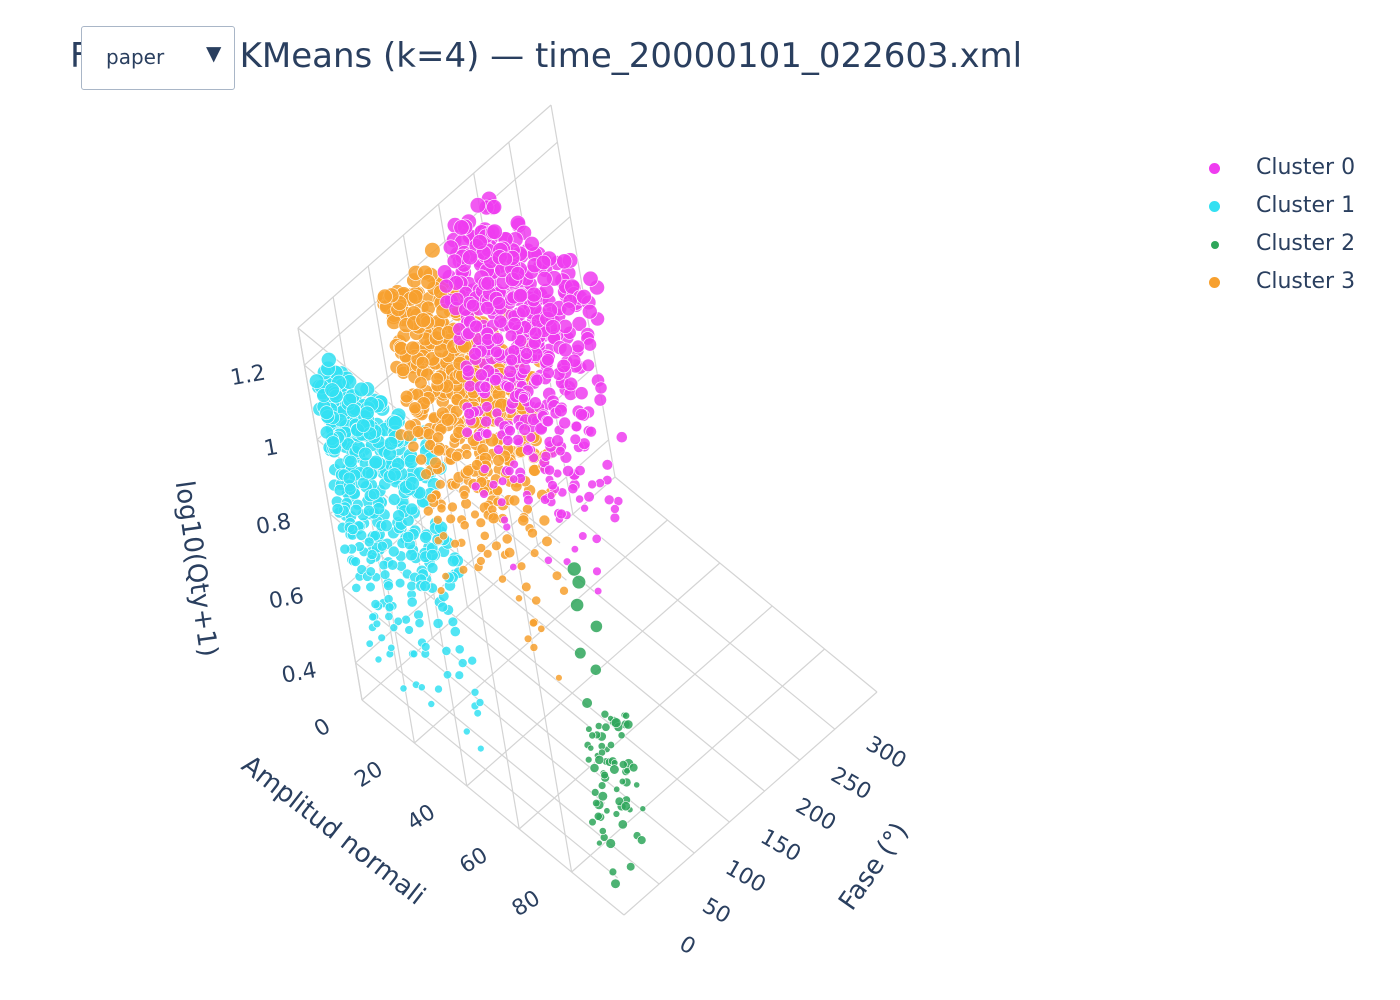 The width and height of the screenshot is (1400, 1000). Describe the element at coordinates (1306, 167) in the screenshot. I see `legend-label: Cluster 0` at that location.